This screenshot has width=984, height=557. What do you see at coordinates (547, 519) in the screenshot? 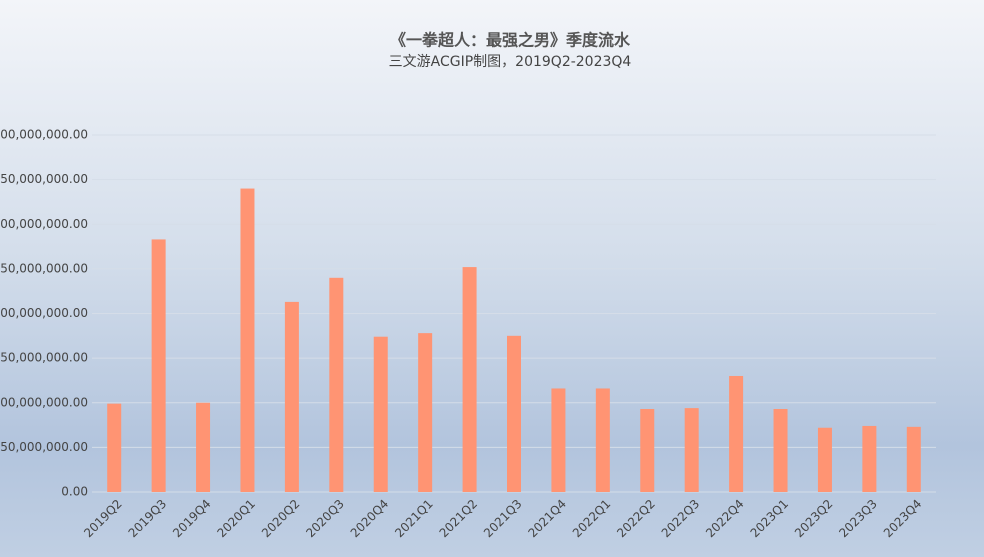
I see `x-tick-label: 2021Q4` at bounding box center [547, 519].